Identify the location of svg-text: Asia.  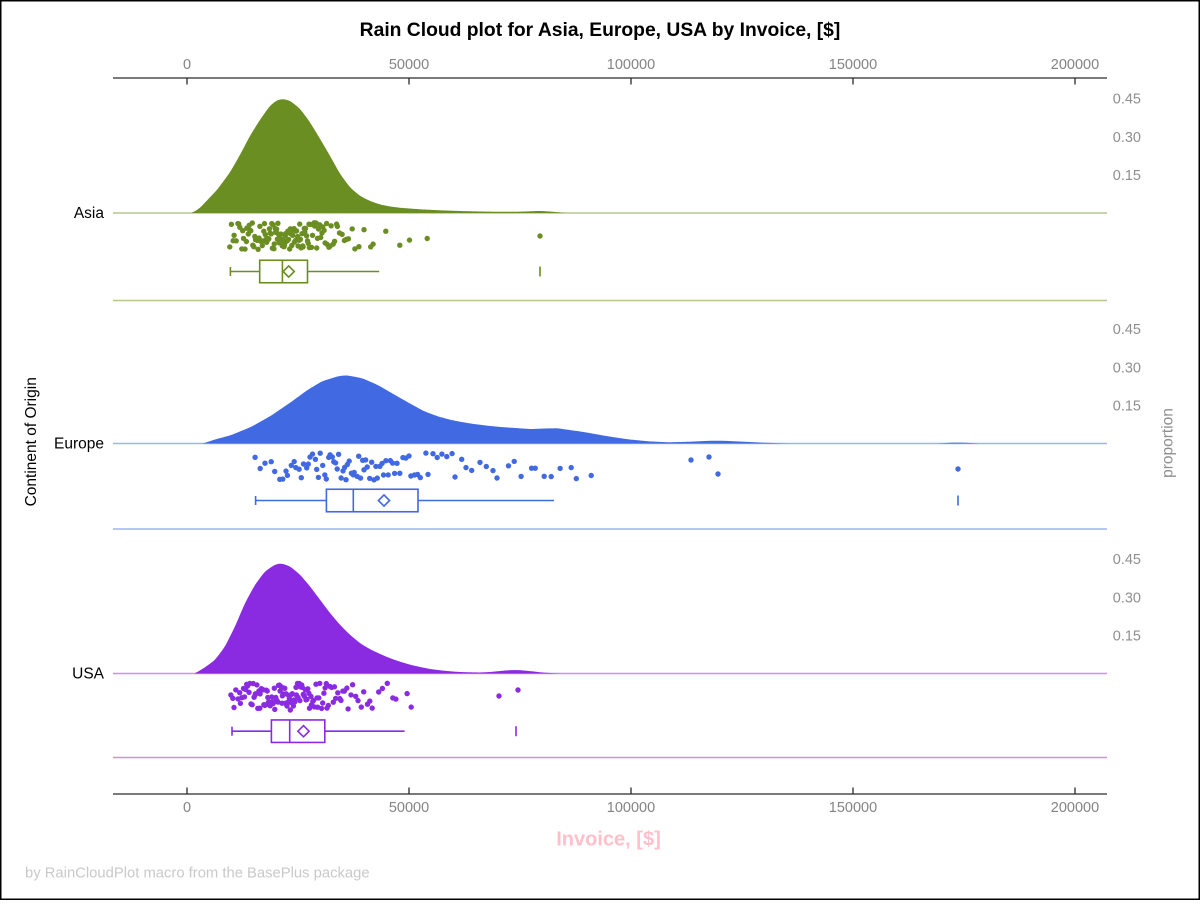
(89, 213).